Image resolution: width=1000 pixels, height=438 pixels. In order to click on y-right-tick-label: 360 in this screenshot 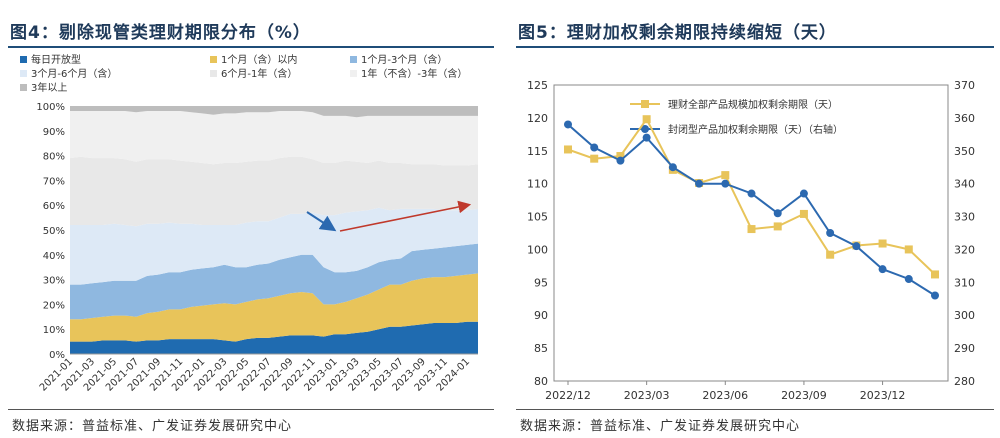, I will do `click(964, 118)`.